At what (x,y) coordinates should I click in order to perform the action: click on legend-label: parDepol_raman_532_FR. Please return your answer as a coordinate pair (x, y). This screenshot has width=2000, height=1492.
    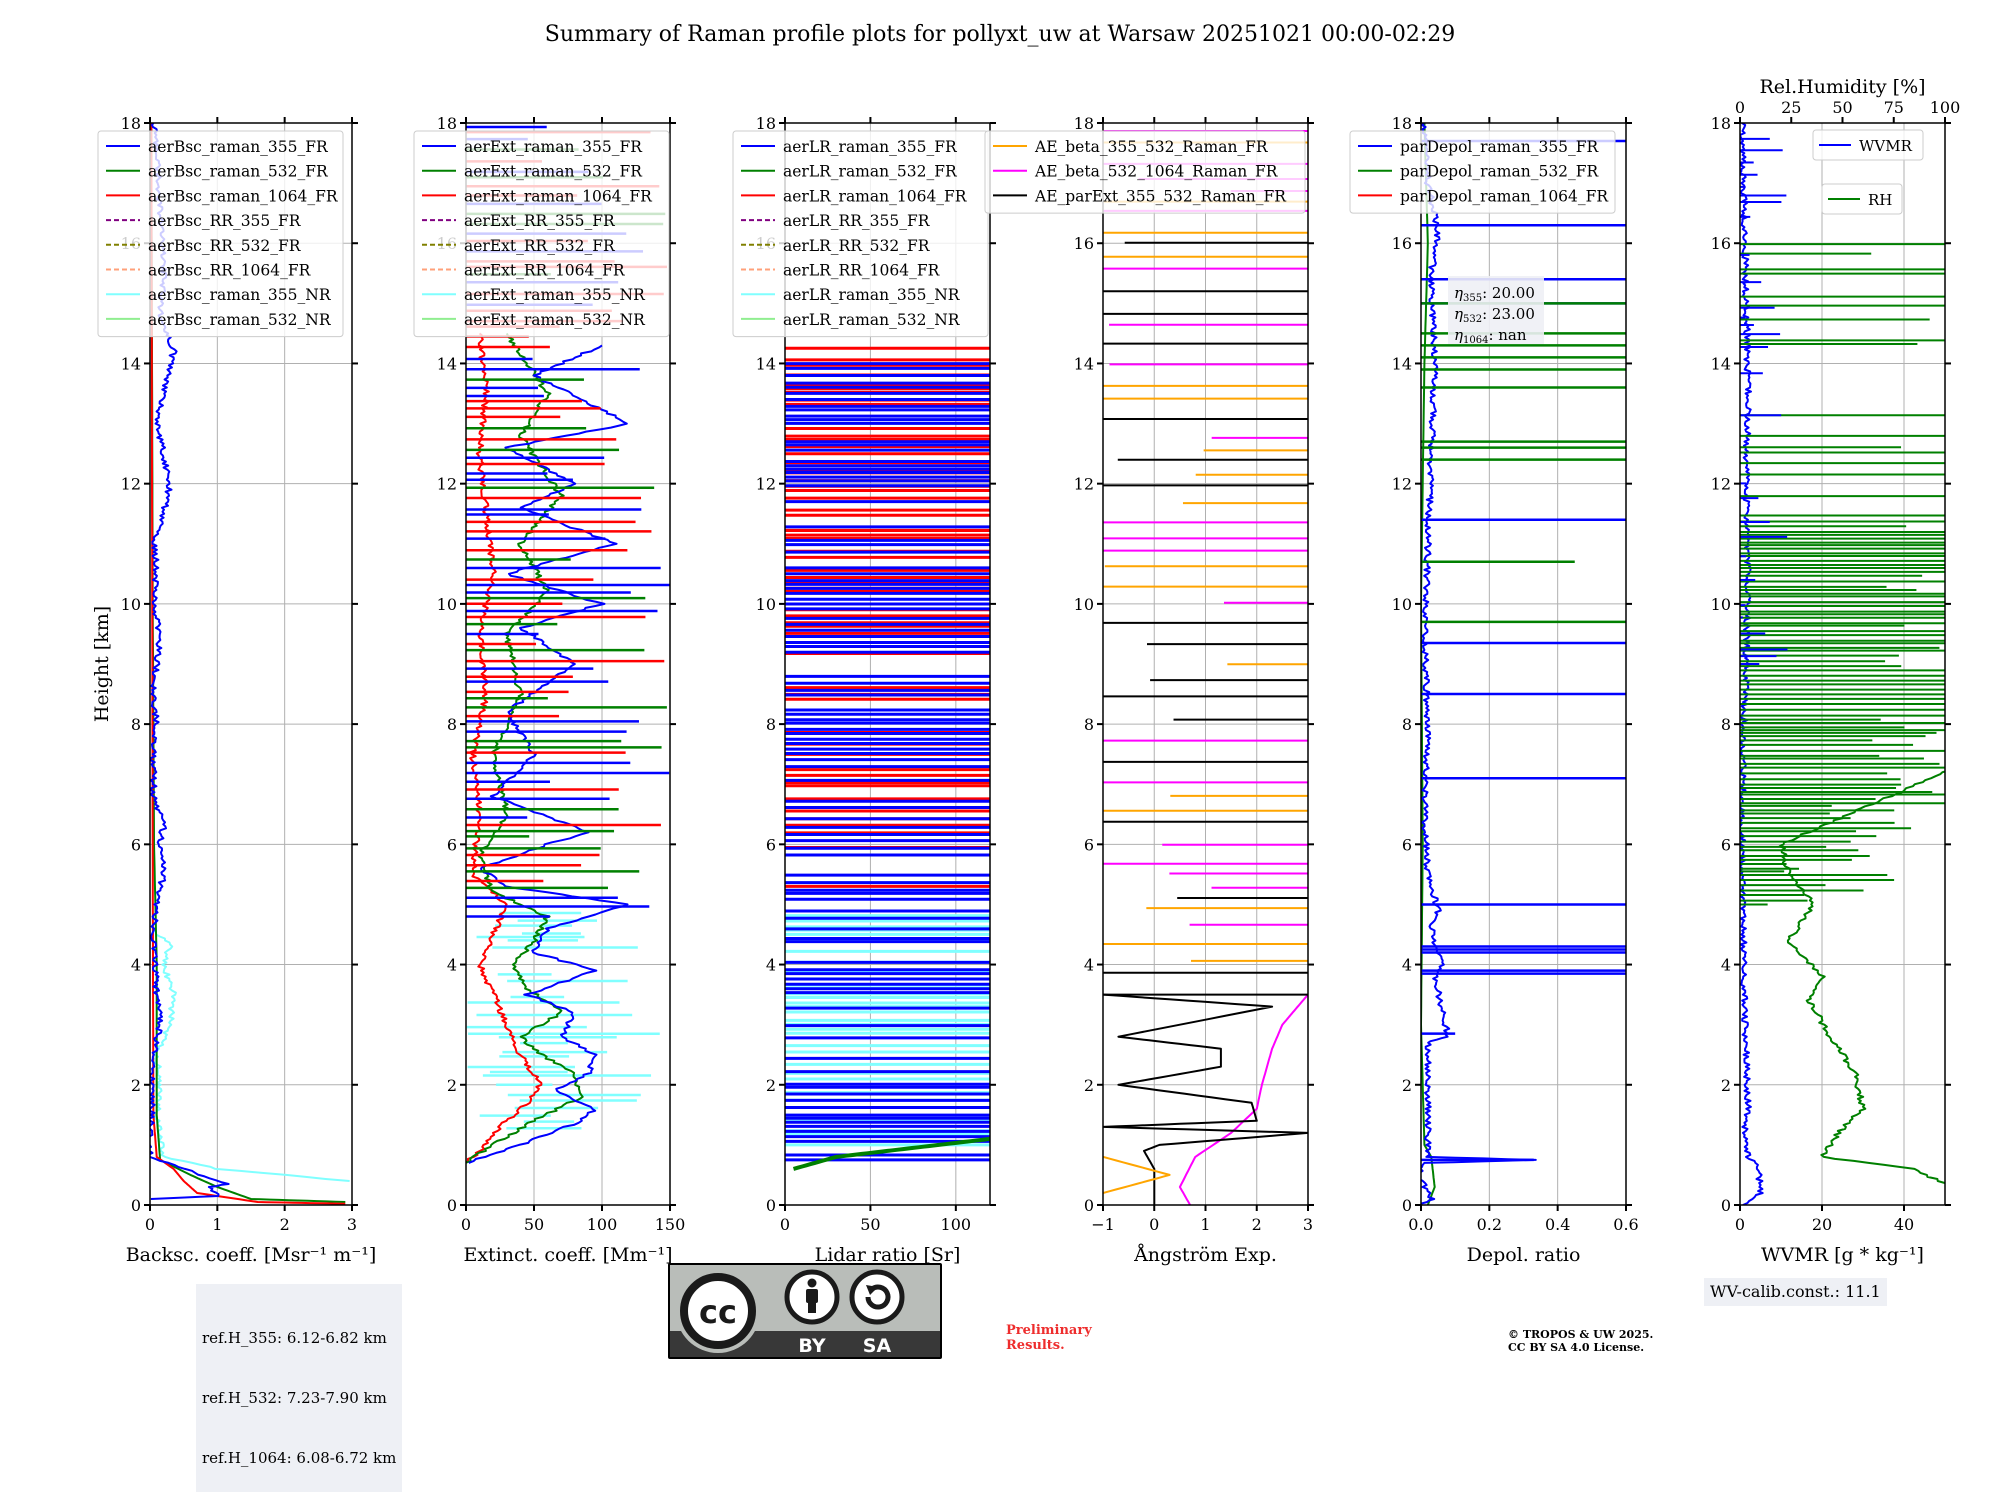
    Looking at the image, I should click on (1500, 172).